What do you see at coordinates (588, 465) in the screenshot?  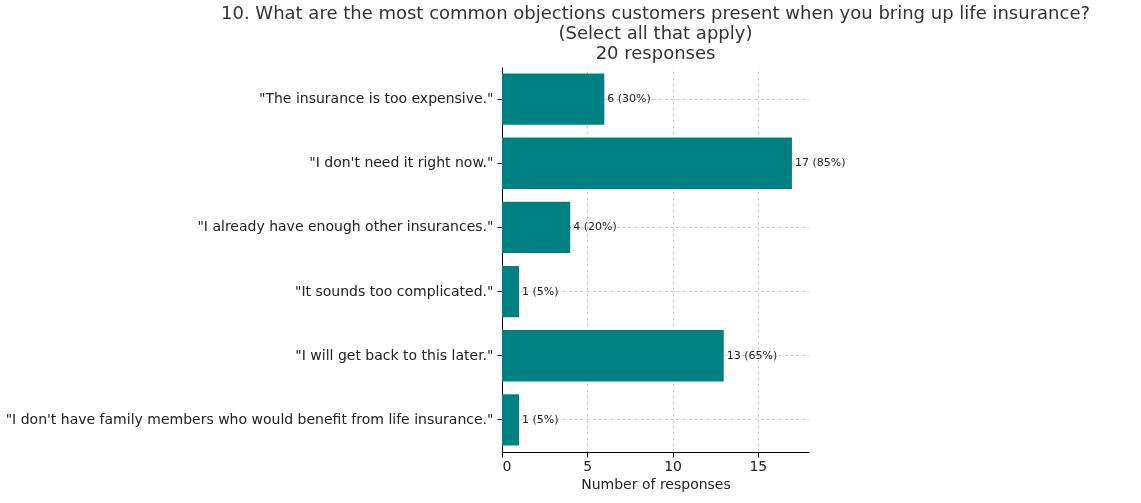 I see `x-tick-label: 5` at bounding box center [588, 465].